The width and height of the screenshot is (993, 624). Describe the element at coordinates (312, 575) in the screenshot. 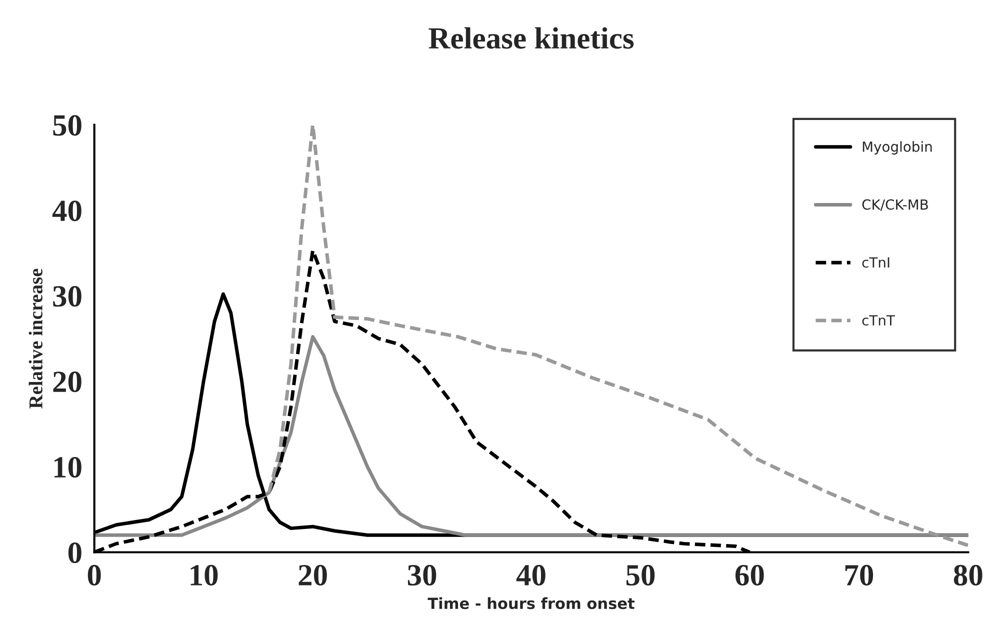

I see `x-tick-label: 20` at that location.